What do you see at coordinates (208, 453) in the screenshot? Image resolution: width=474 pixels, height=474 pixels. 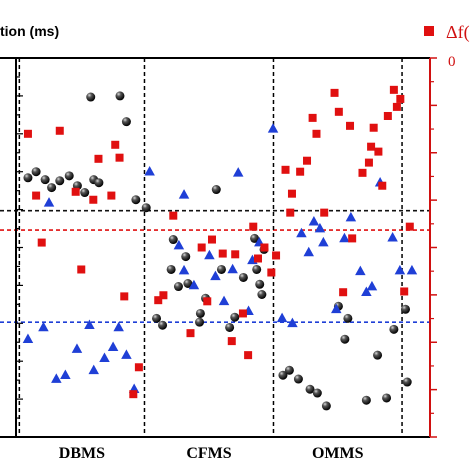 I see `category-label-cfms: CFMS` at bounding box center [208, 453].